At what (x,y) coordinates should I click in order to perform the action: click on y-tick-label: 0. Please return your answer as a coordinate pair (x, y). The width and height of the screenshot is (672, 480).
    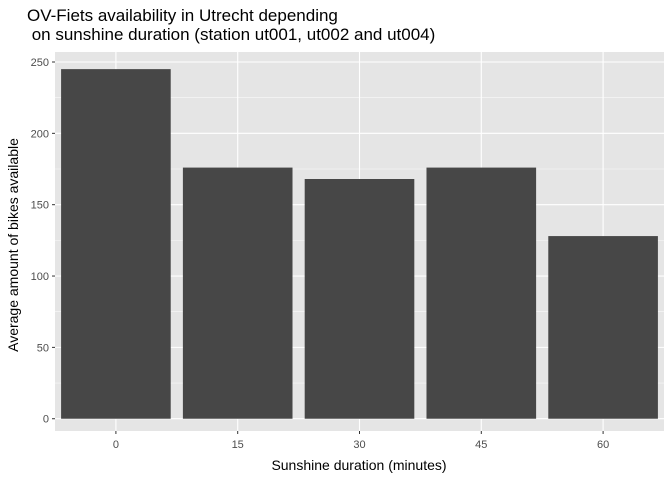
    Looking at the image, I should click on (46, 420).